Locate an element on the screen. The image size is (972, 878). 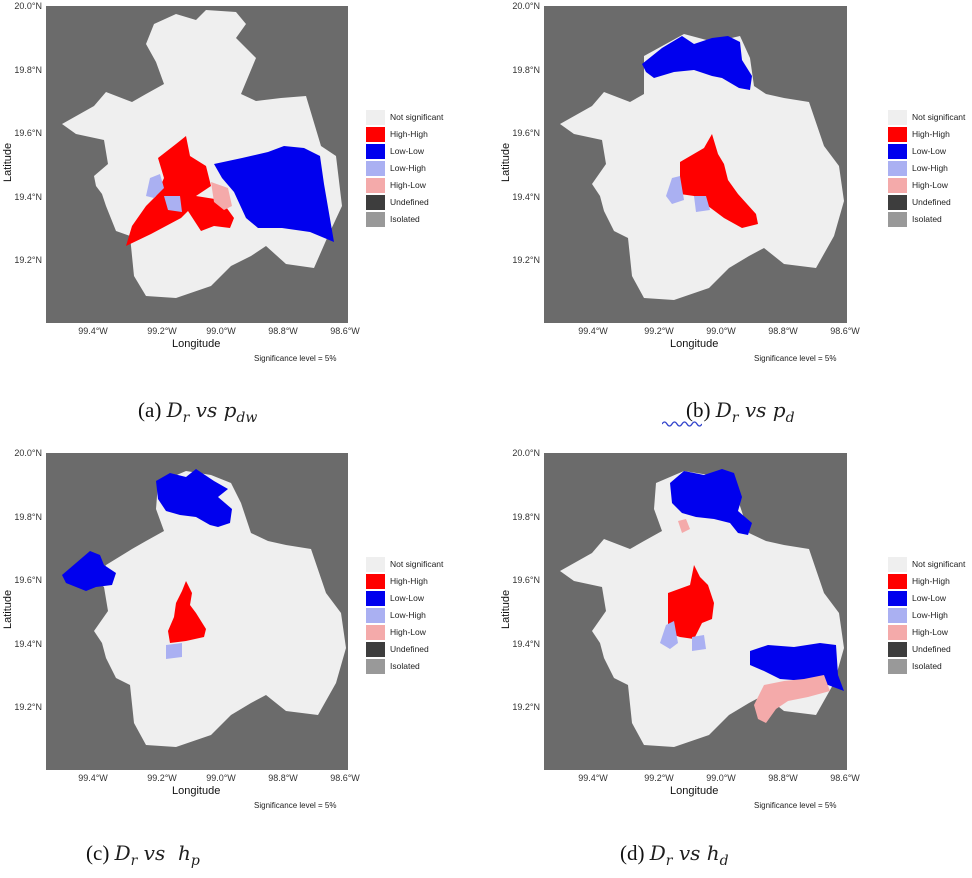
panel-caption: (b) Dr vs pd is located at coordinates (740, 412).